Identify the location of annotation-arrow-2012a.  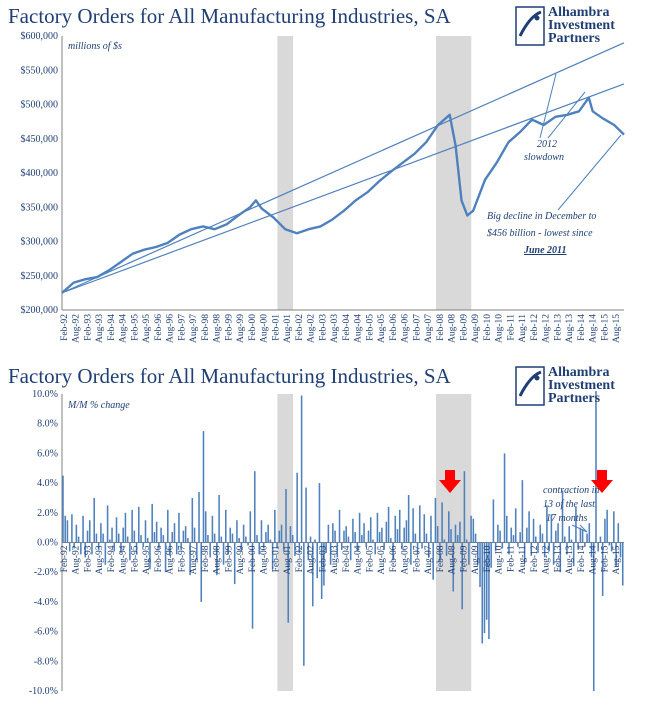
(548, 106).